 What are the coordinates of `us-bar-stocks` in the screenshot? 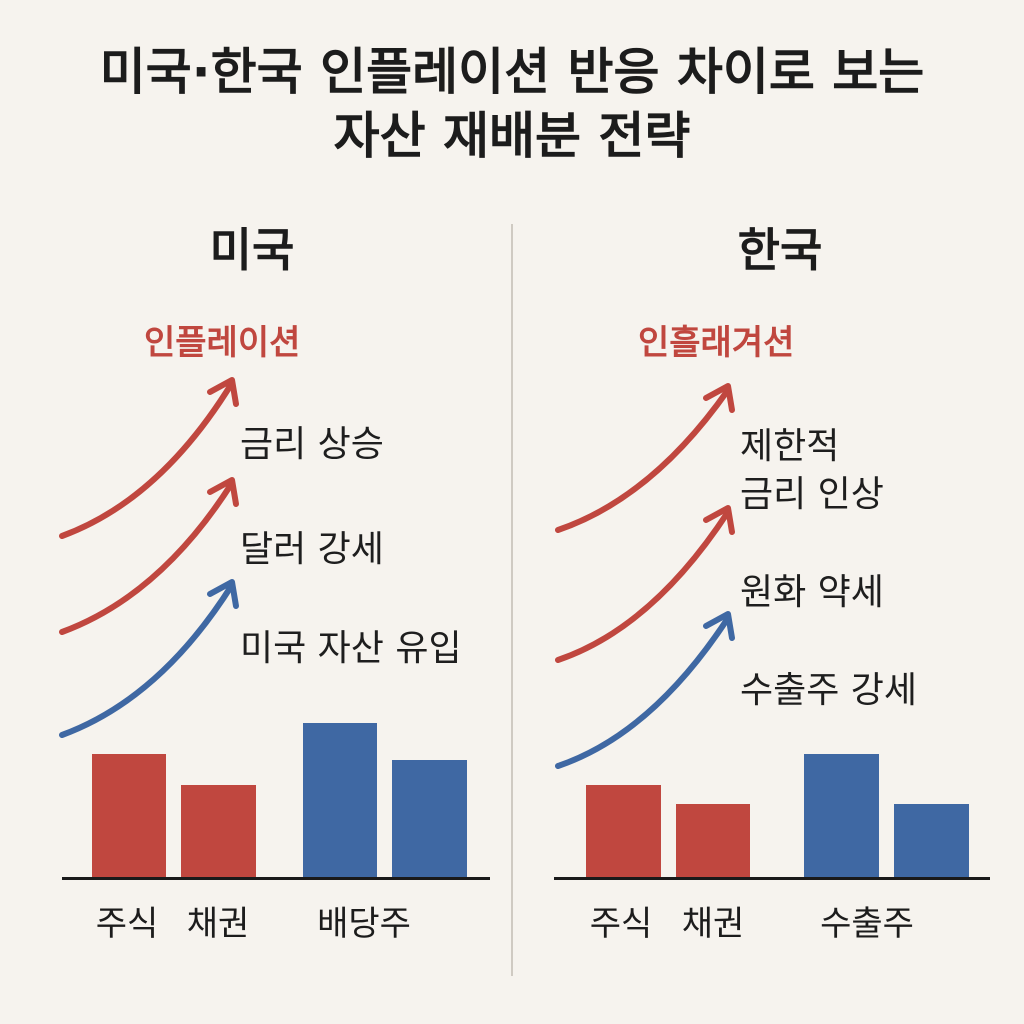 It's located at (129, 816).